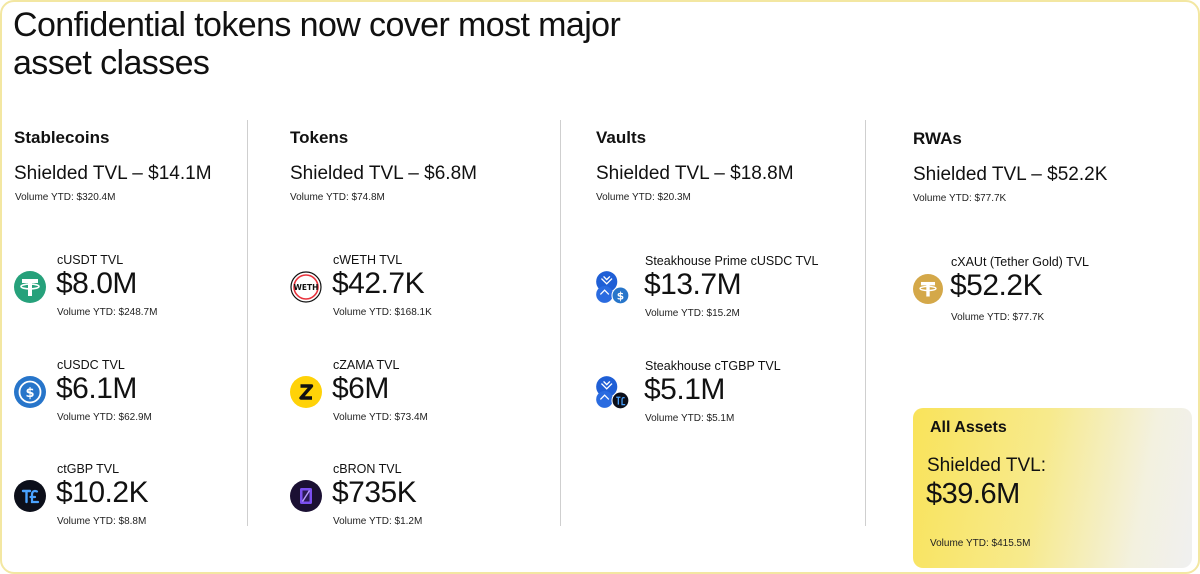 This screenshot has height=574, width=1200. What do you see at coordinates (973, 494) in the screenshot?
I see `all-assets-value: $39.6M` at bounding box center [973, 494].